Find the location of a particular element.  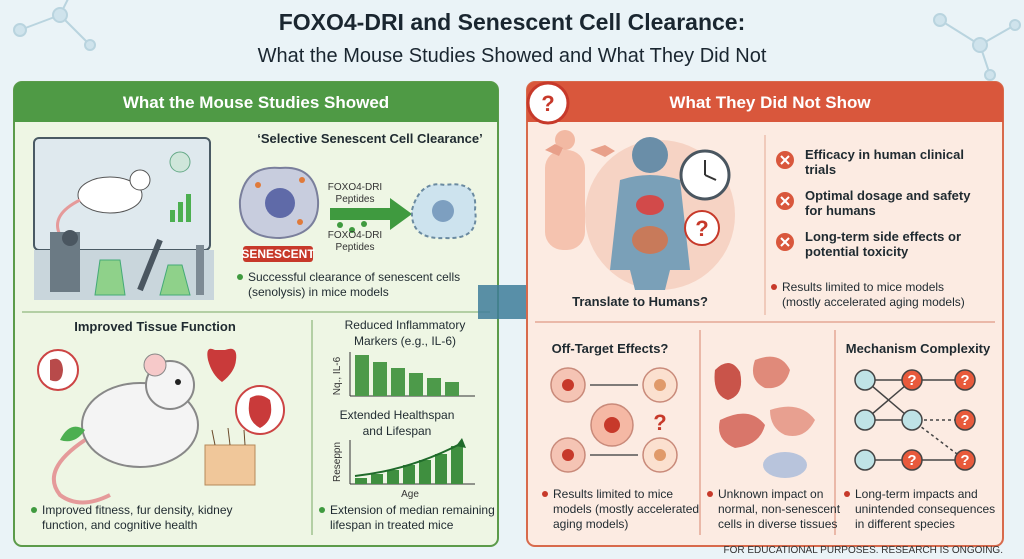

left-panel-part is located at coordinates (256, 116).